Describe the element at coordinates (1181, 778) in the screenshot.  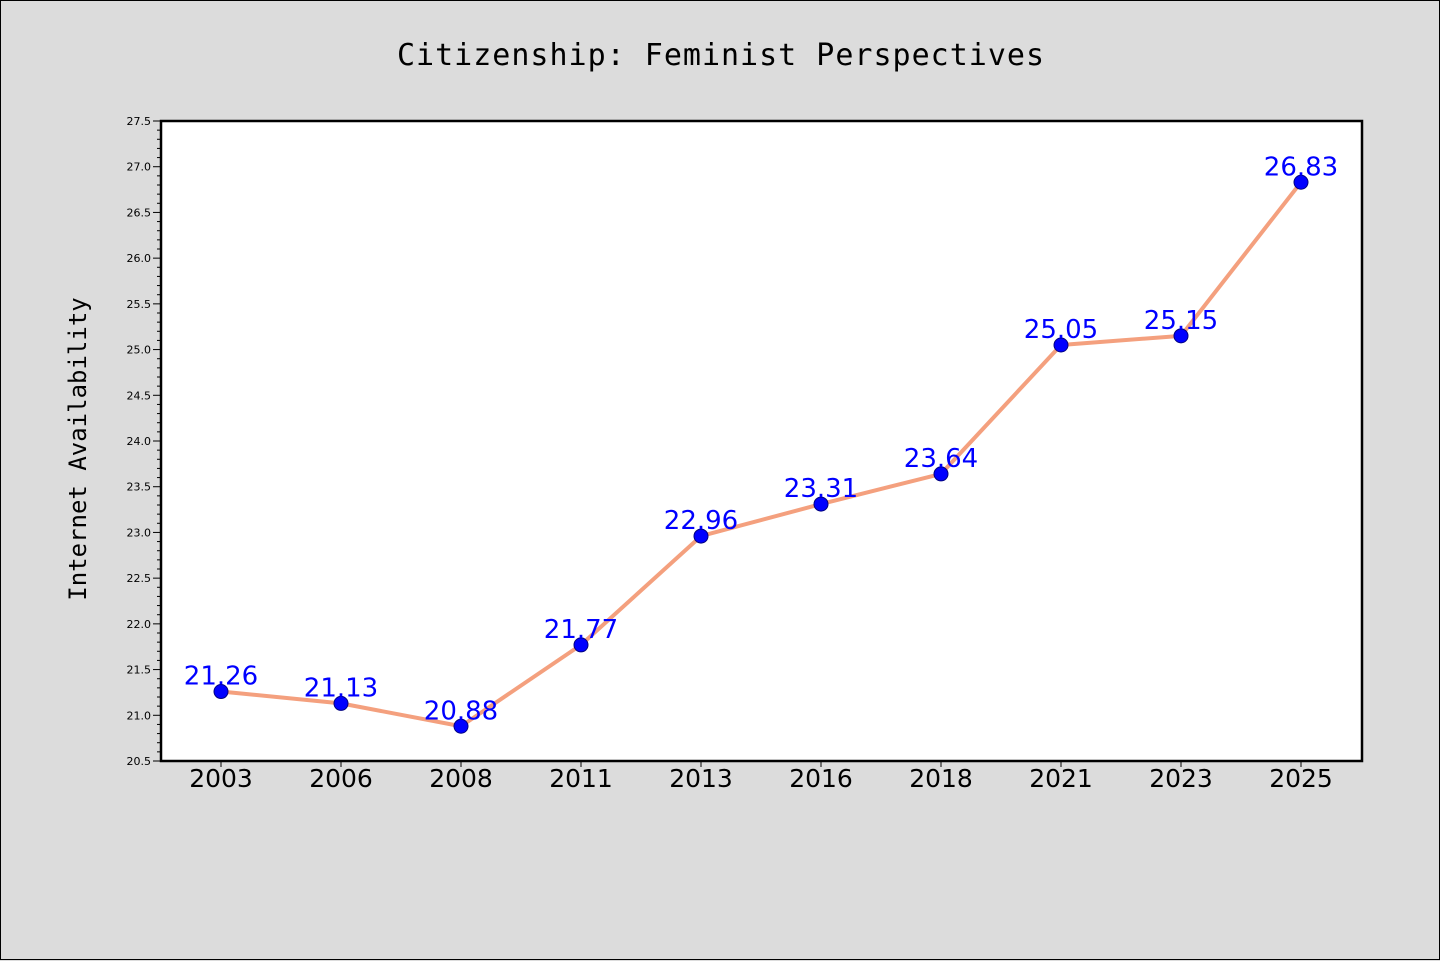
I see `x-tick-label: 2023` at that location.